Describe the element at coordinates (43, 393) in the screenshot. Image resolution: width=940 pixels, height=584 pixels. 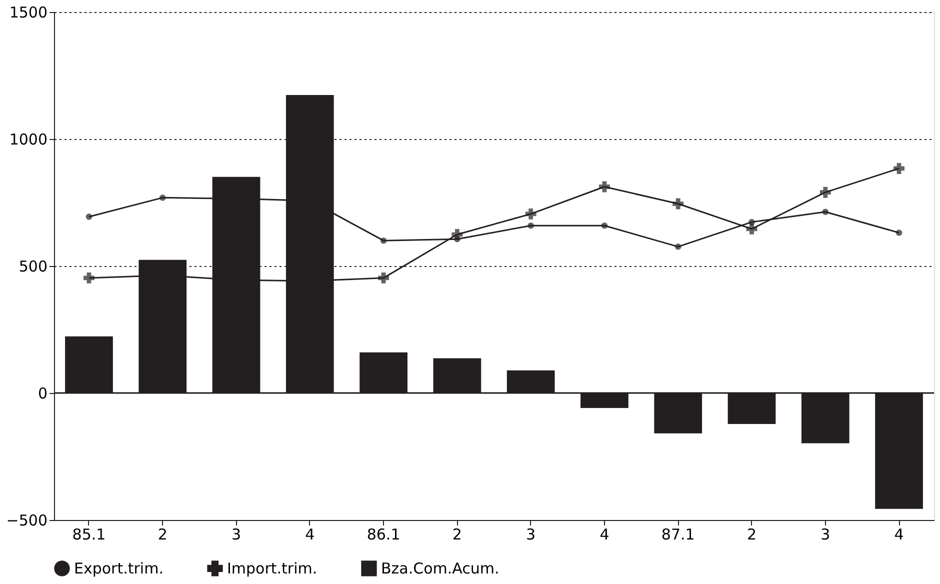
I see `y-tick-label: 0` at that location.